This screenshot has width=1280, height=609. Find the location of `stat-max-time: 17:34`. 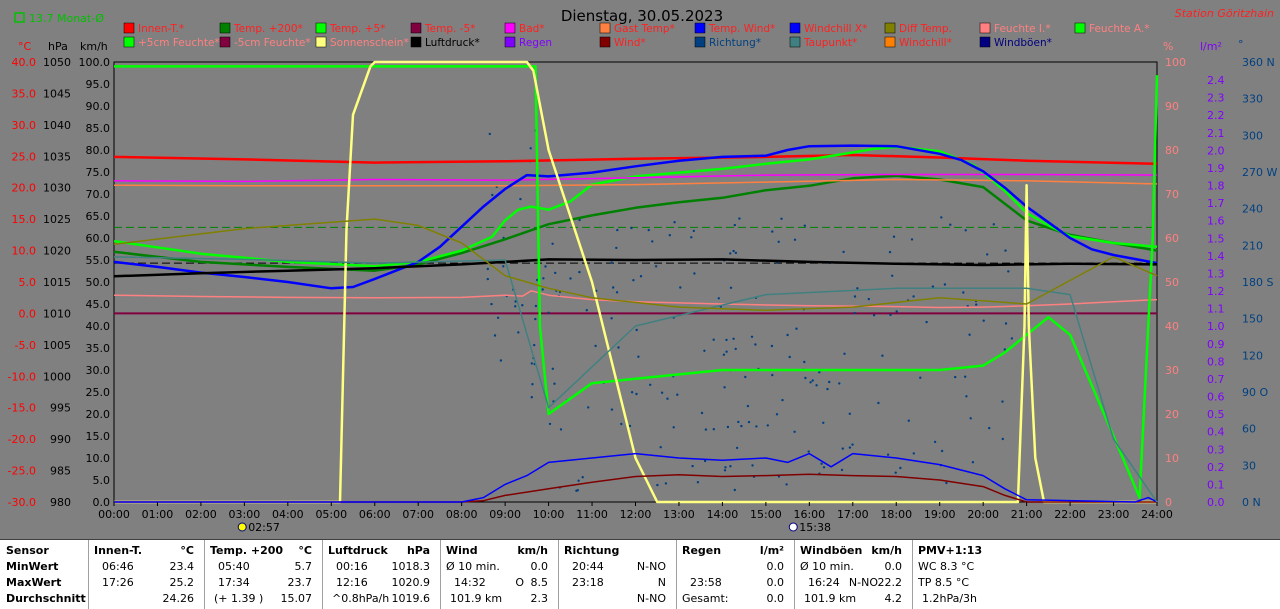

stat-max-time: 17:34 is located at coordinates (234, 582).